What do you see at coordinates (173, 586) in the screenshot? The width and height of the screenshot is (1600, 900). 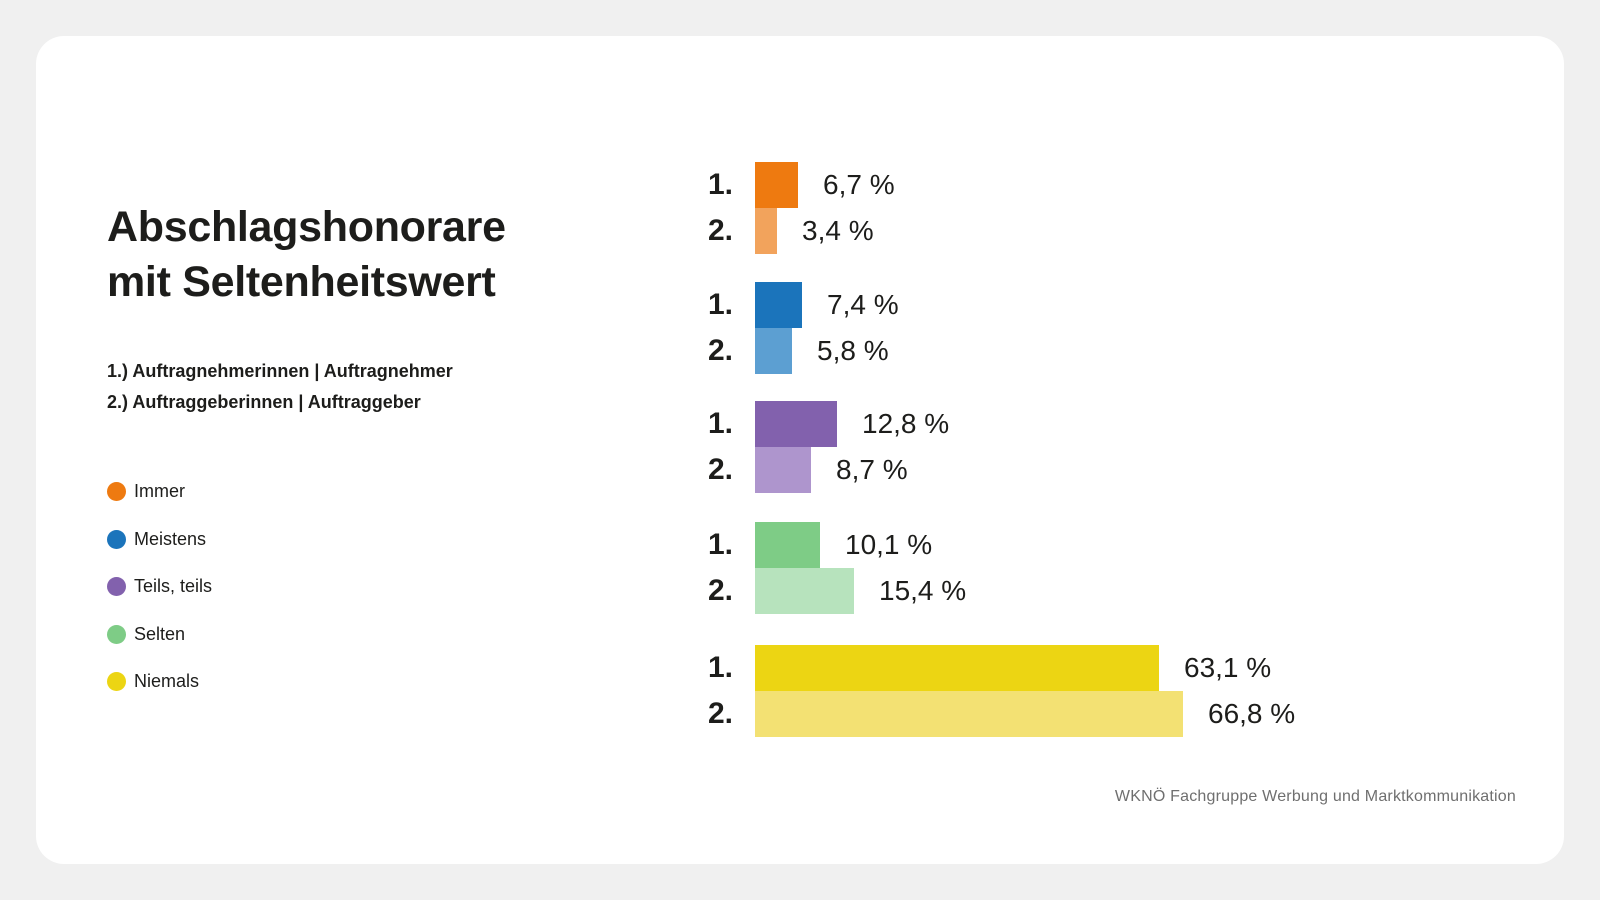 I see `legend-label: Teils, teils` at bounding box center [173, 586].